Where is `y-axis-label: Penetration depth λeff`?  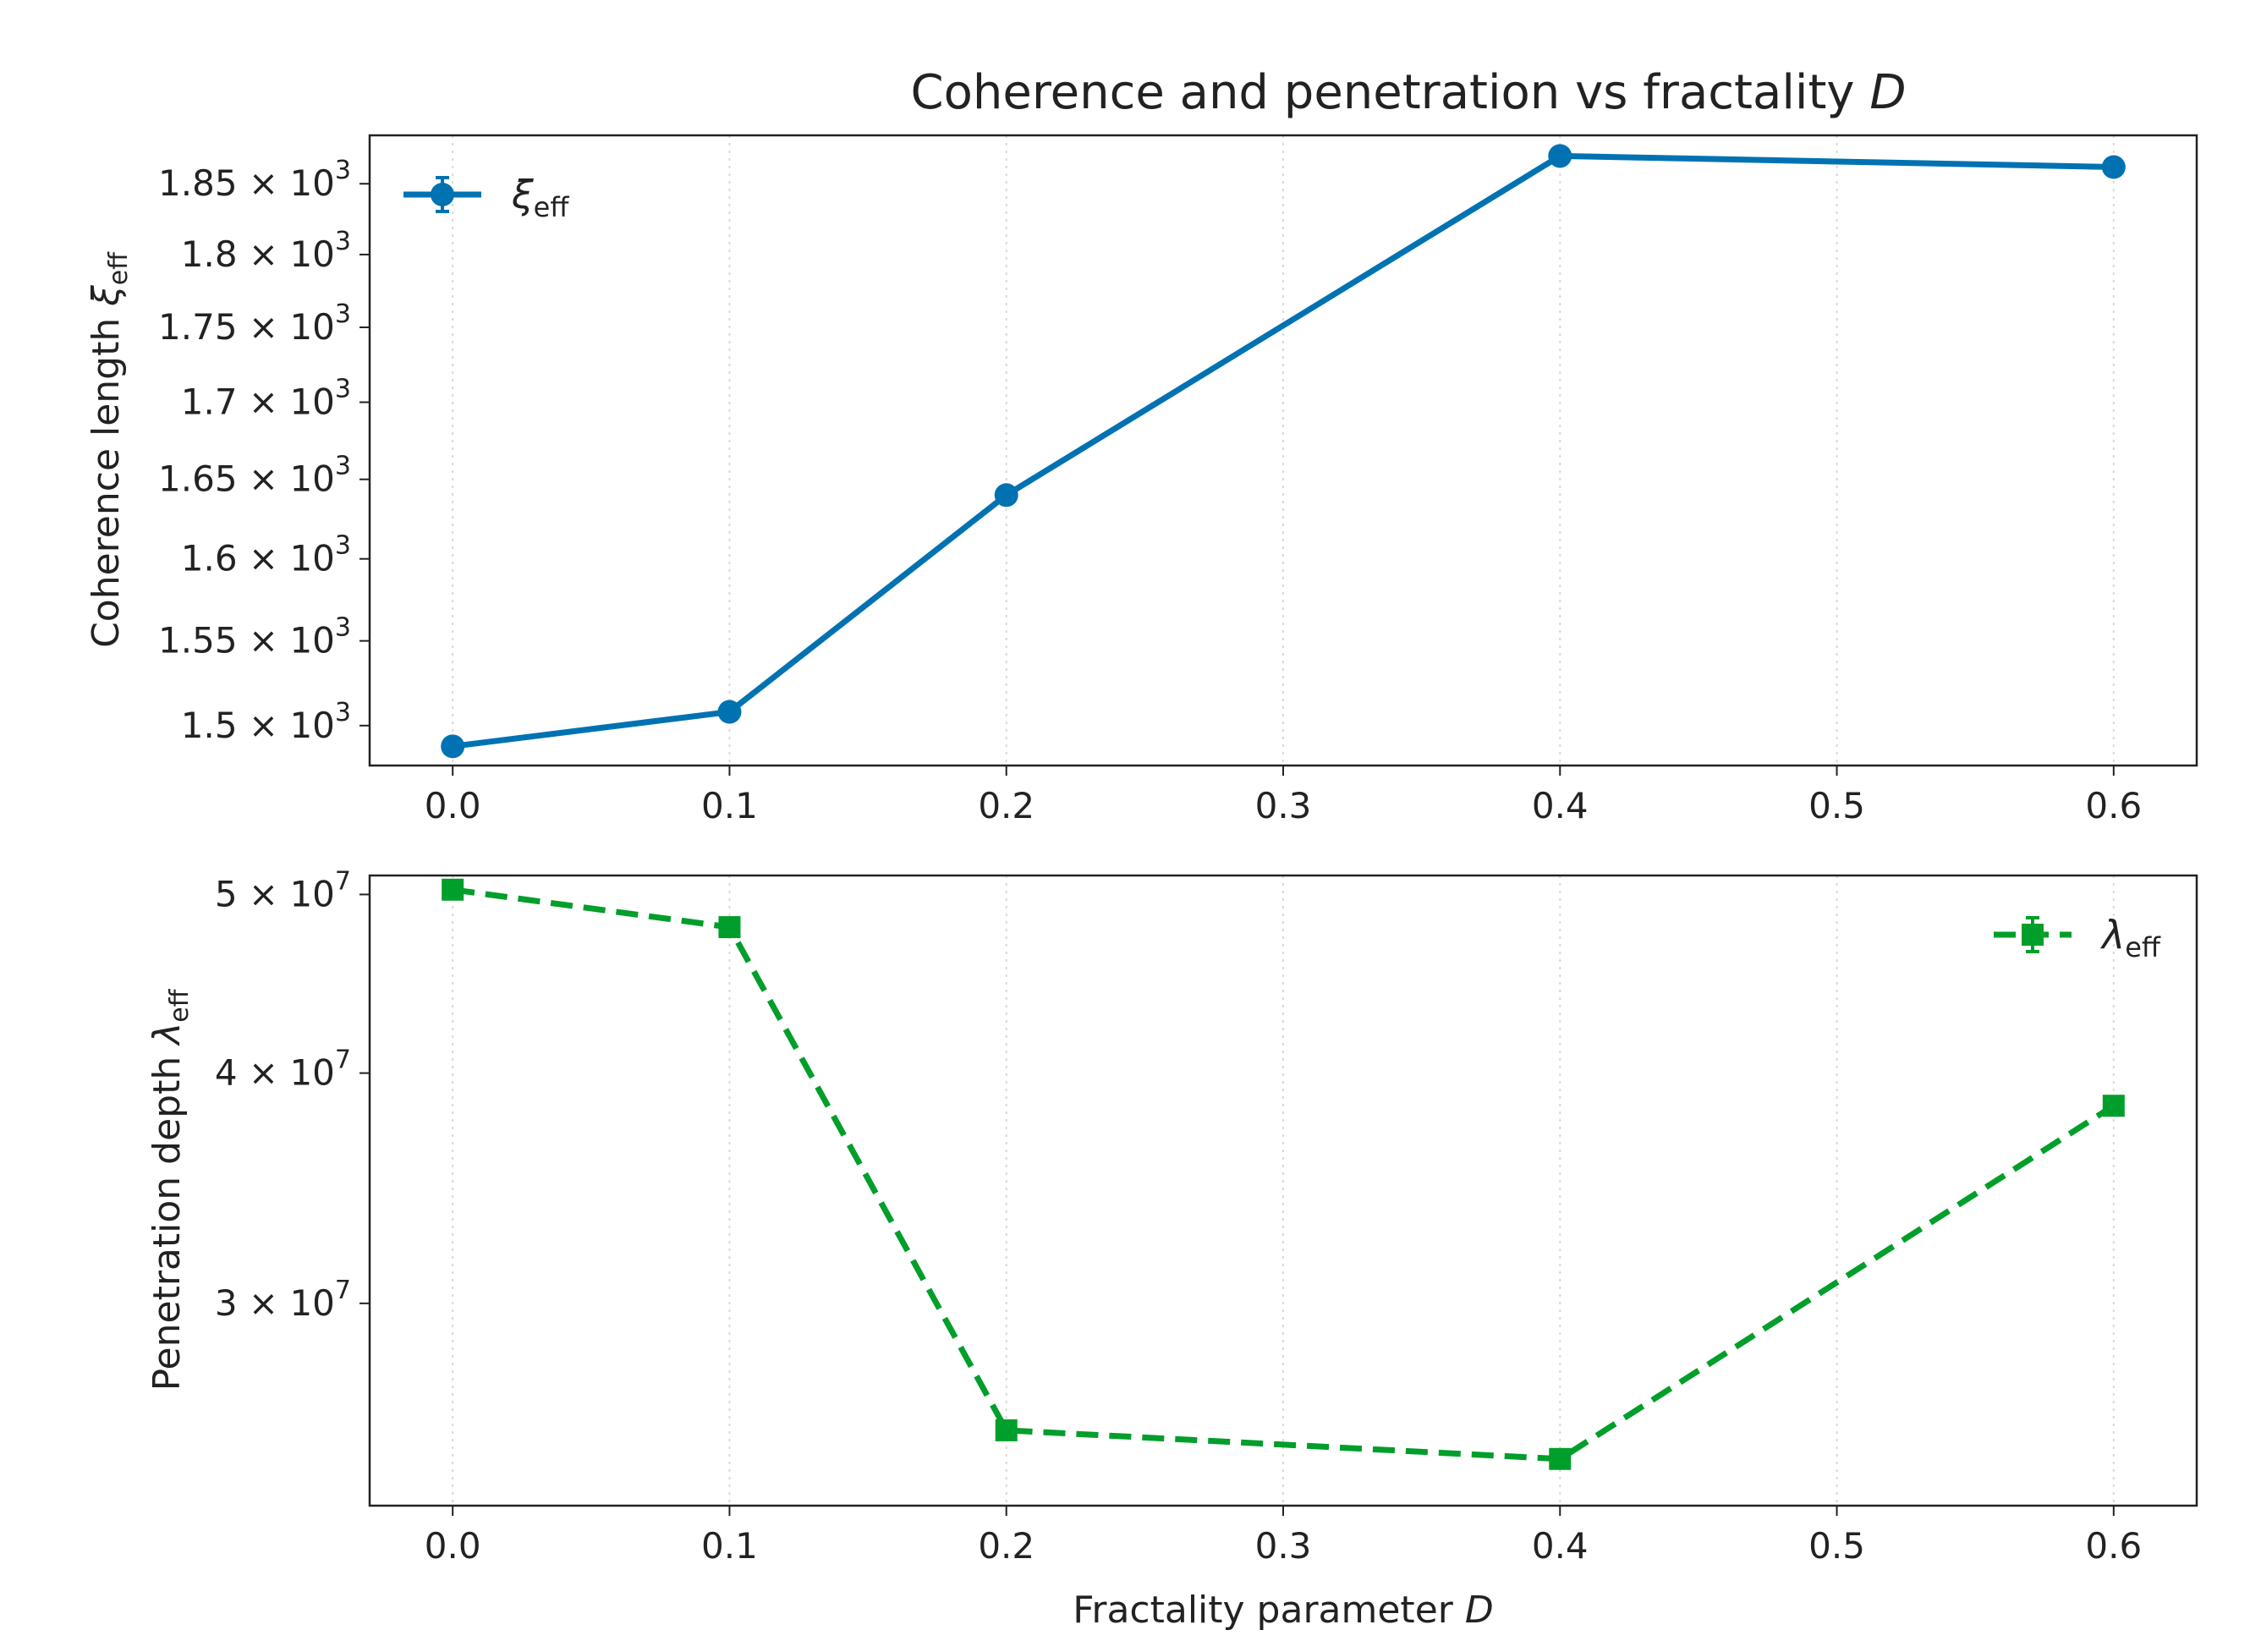 y-axis-label: Penetration depth λeff is located at coordinates (170, 1189).